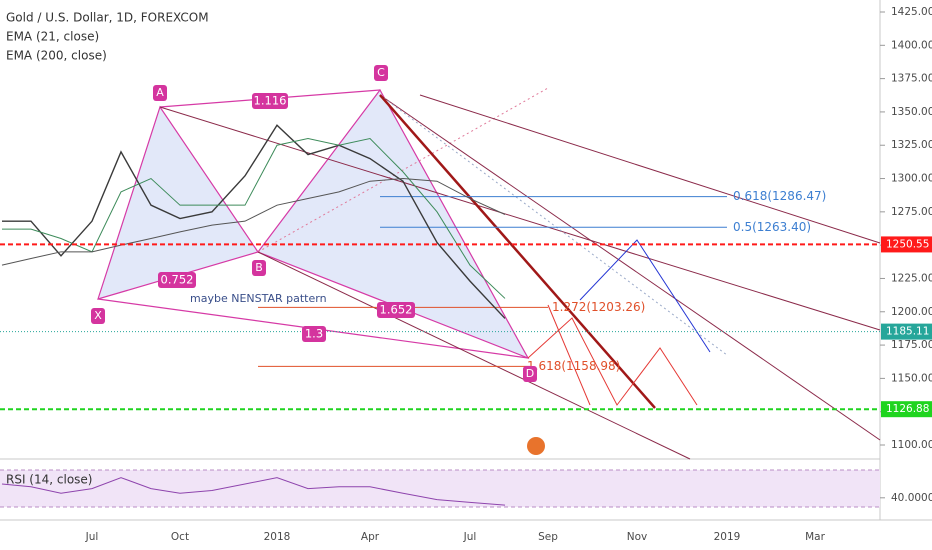 The image size is (932, 550). Describe the element at coordinates (536, 446) in the screenshot. I see `icon` at that location.